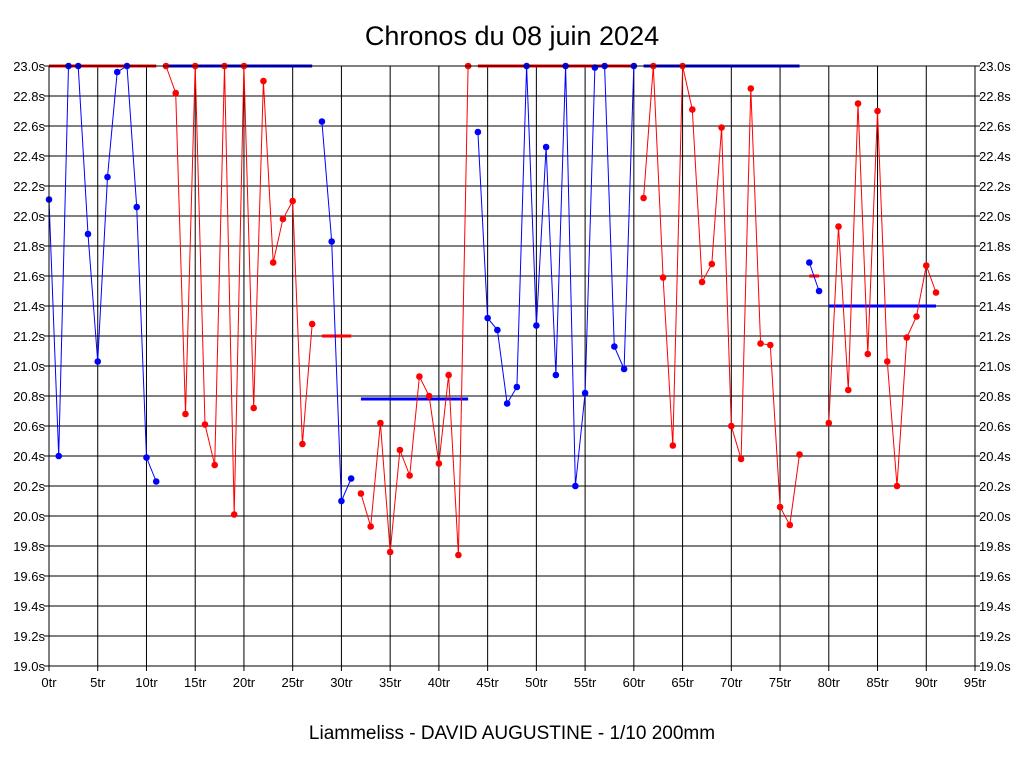 The image size is (1024, 768). Describe the element at coordinates (29, 636) in the screenshot. I see `y-tick-label-left-1: 19.2s` at that location.